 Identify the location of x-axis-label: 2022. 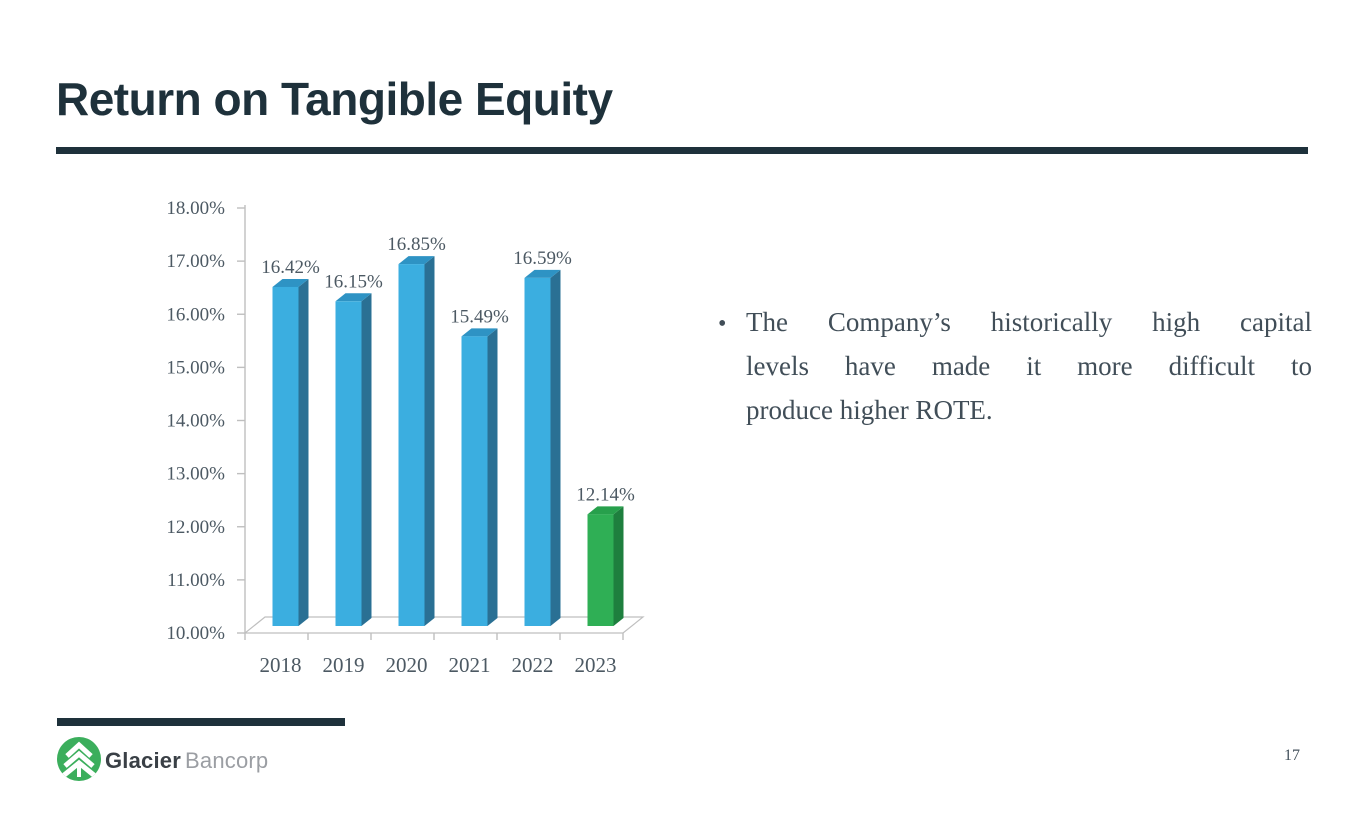
(533, 665).